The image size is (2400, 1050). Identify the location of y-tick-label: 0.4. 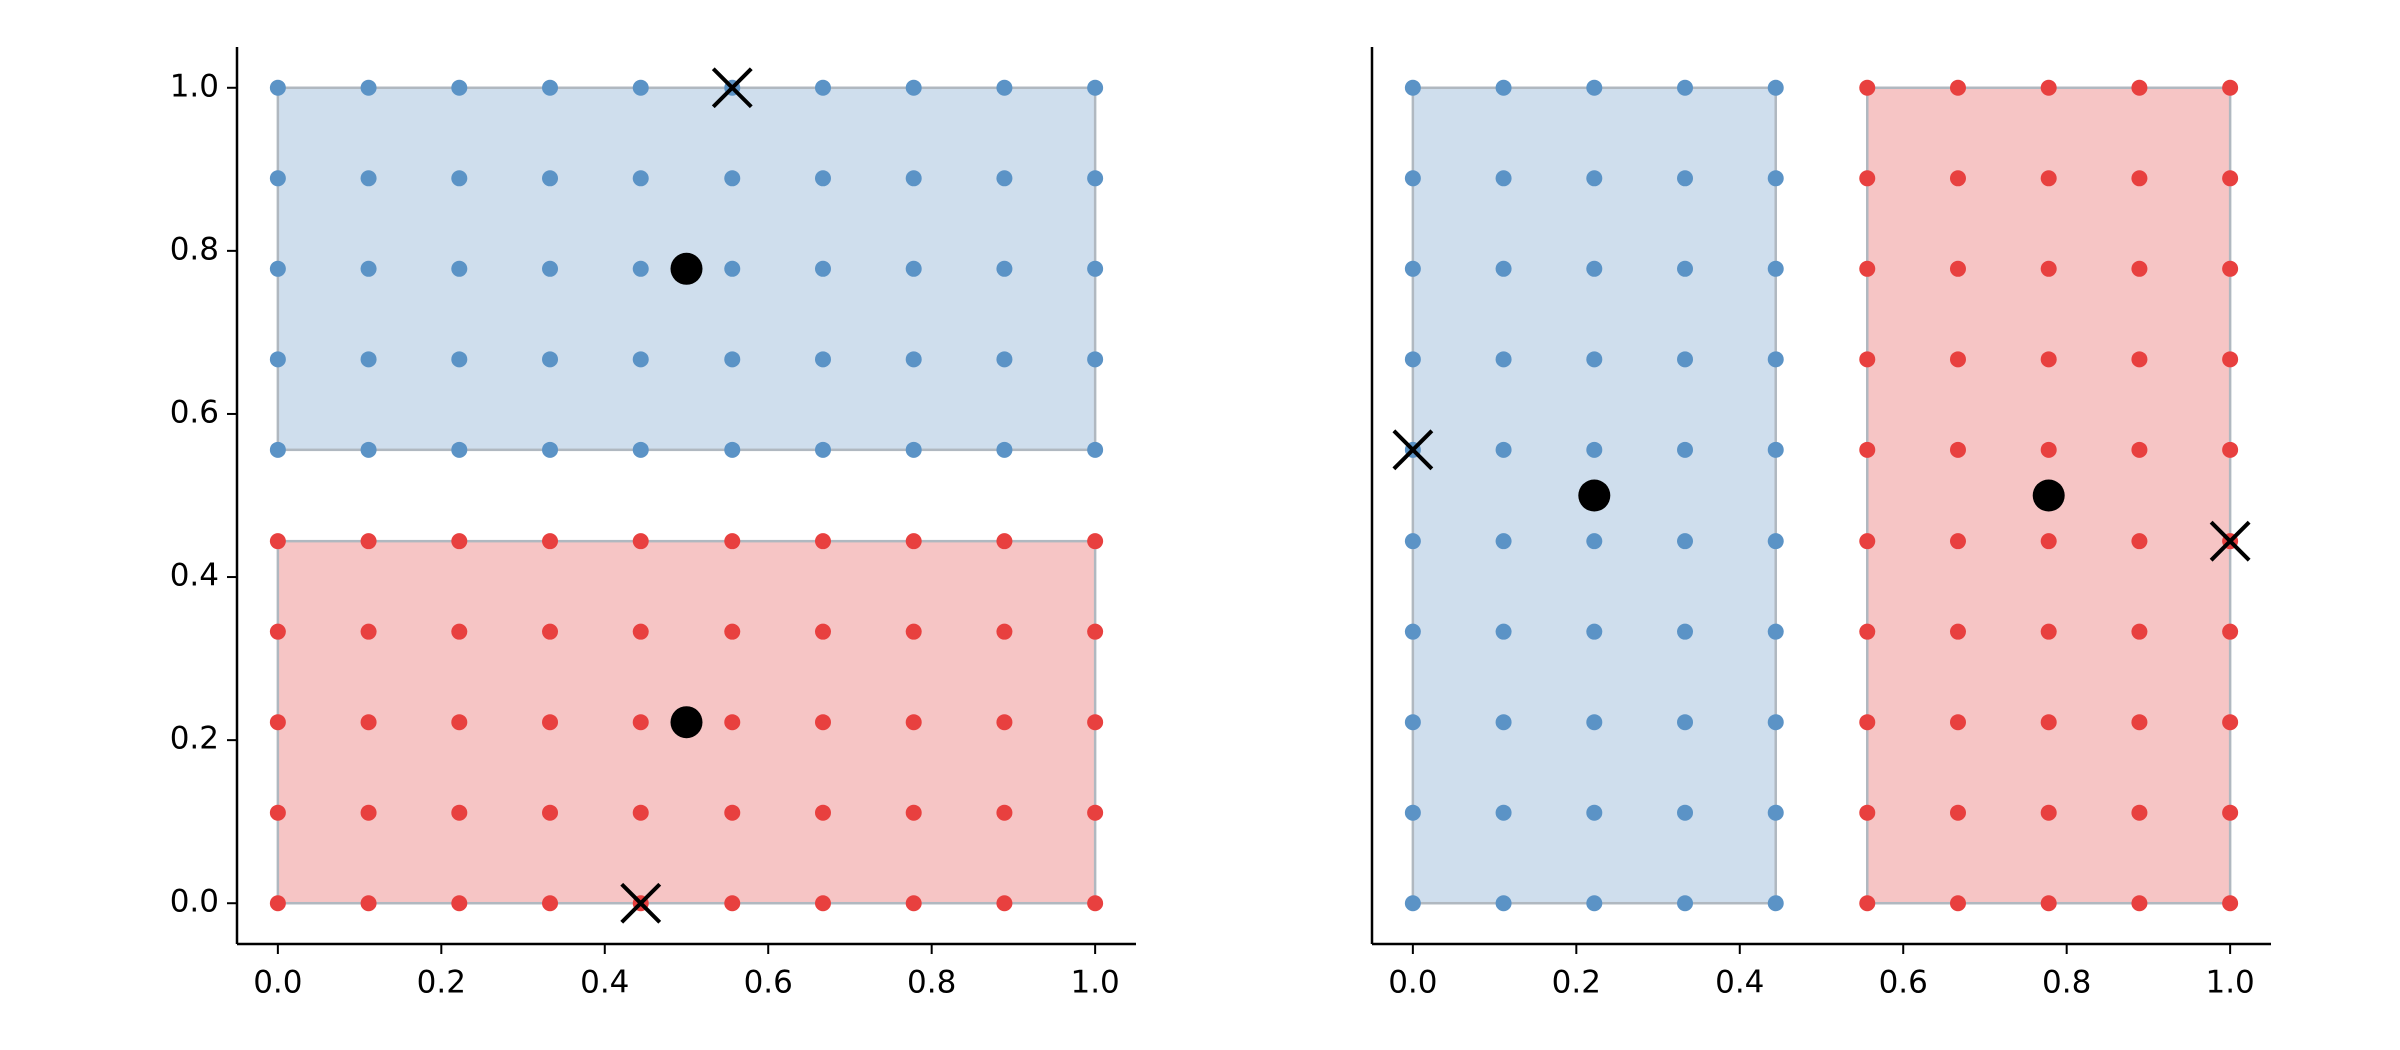
(194, 576).